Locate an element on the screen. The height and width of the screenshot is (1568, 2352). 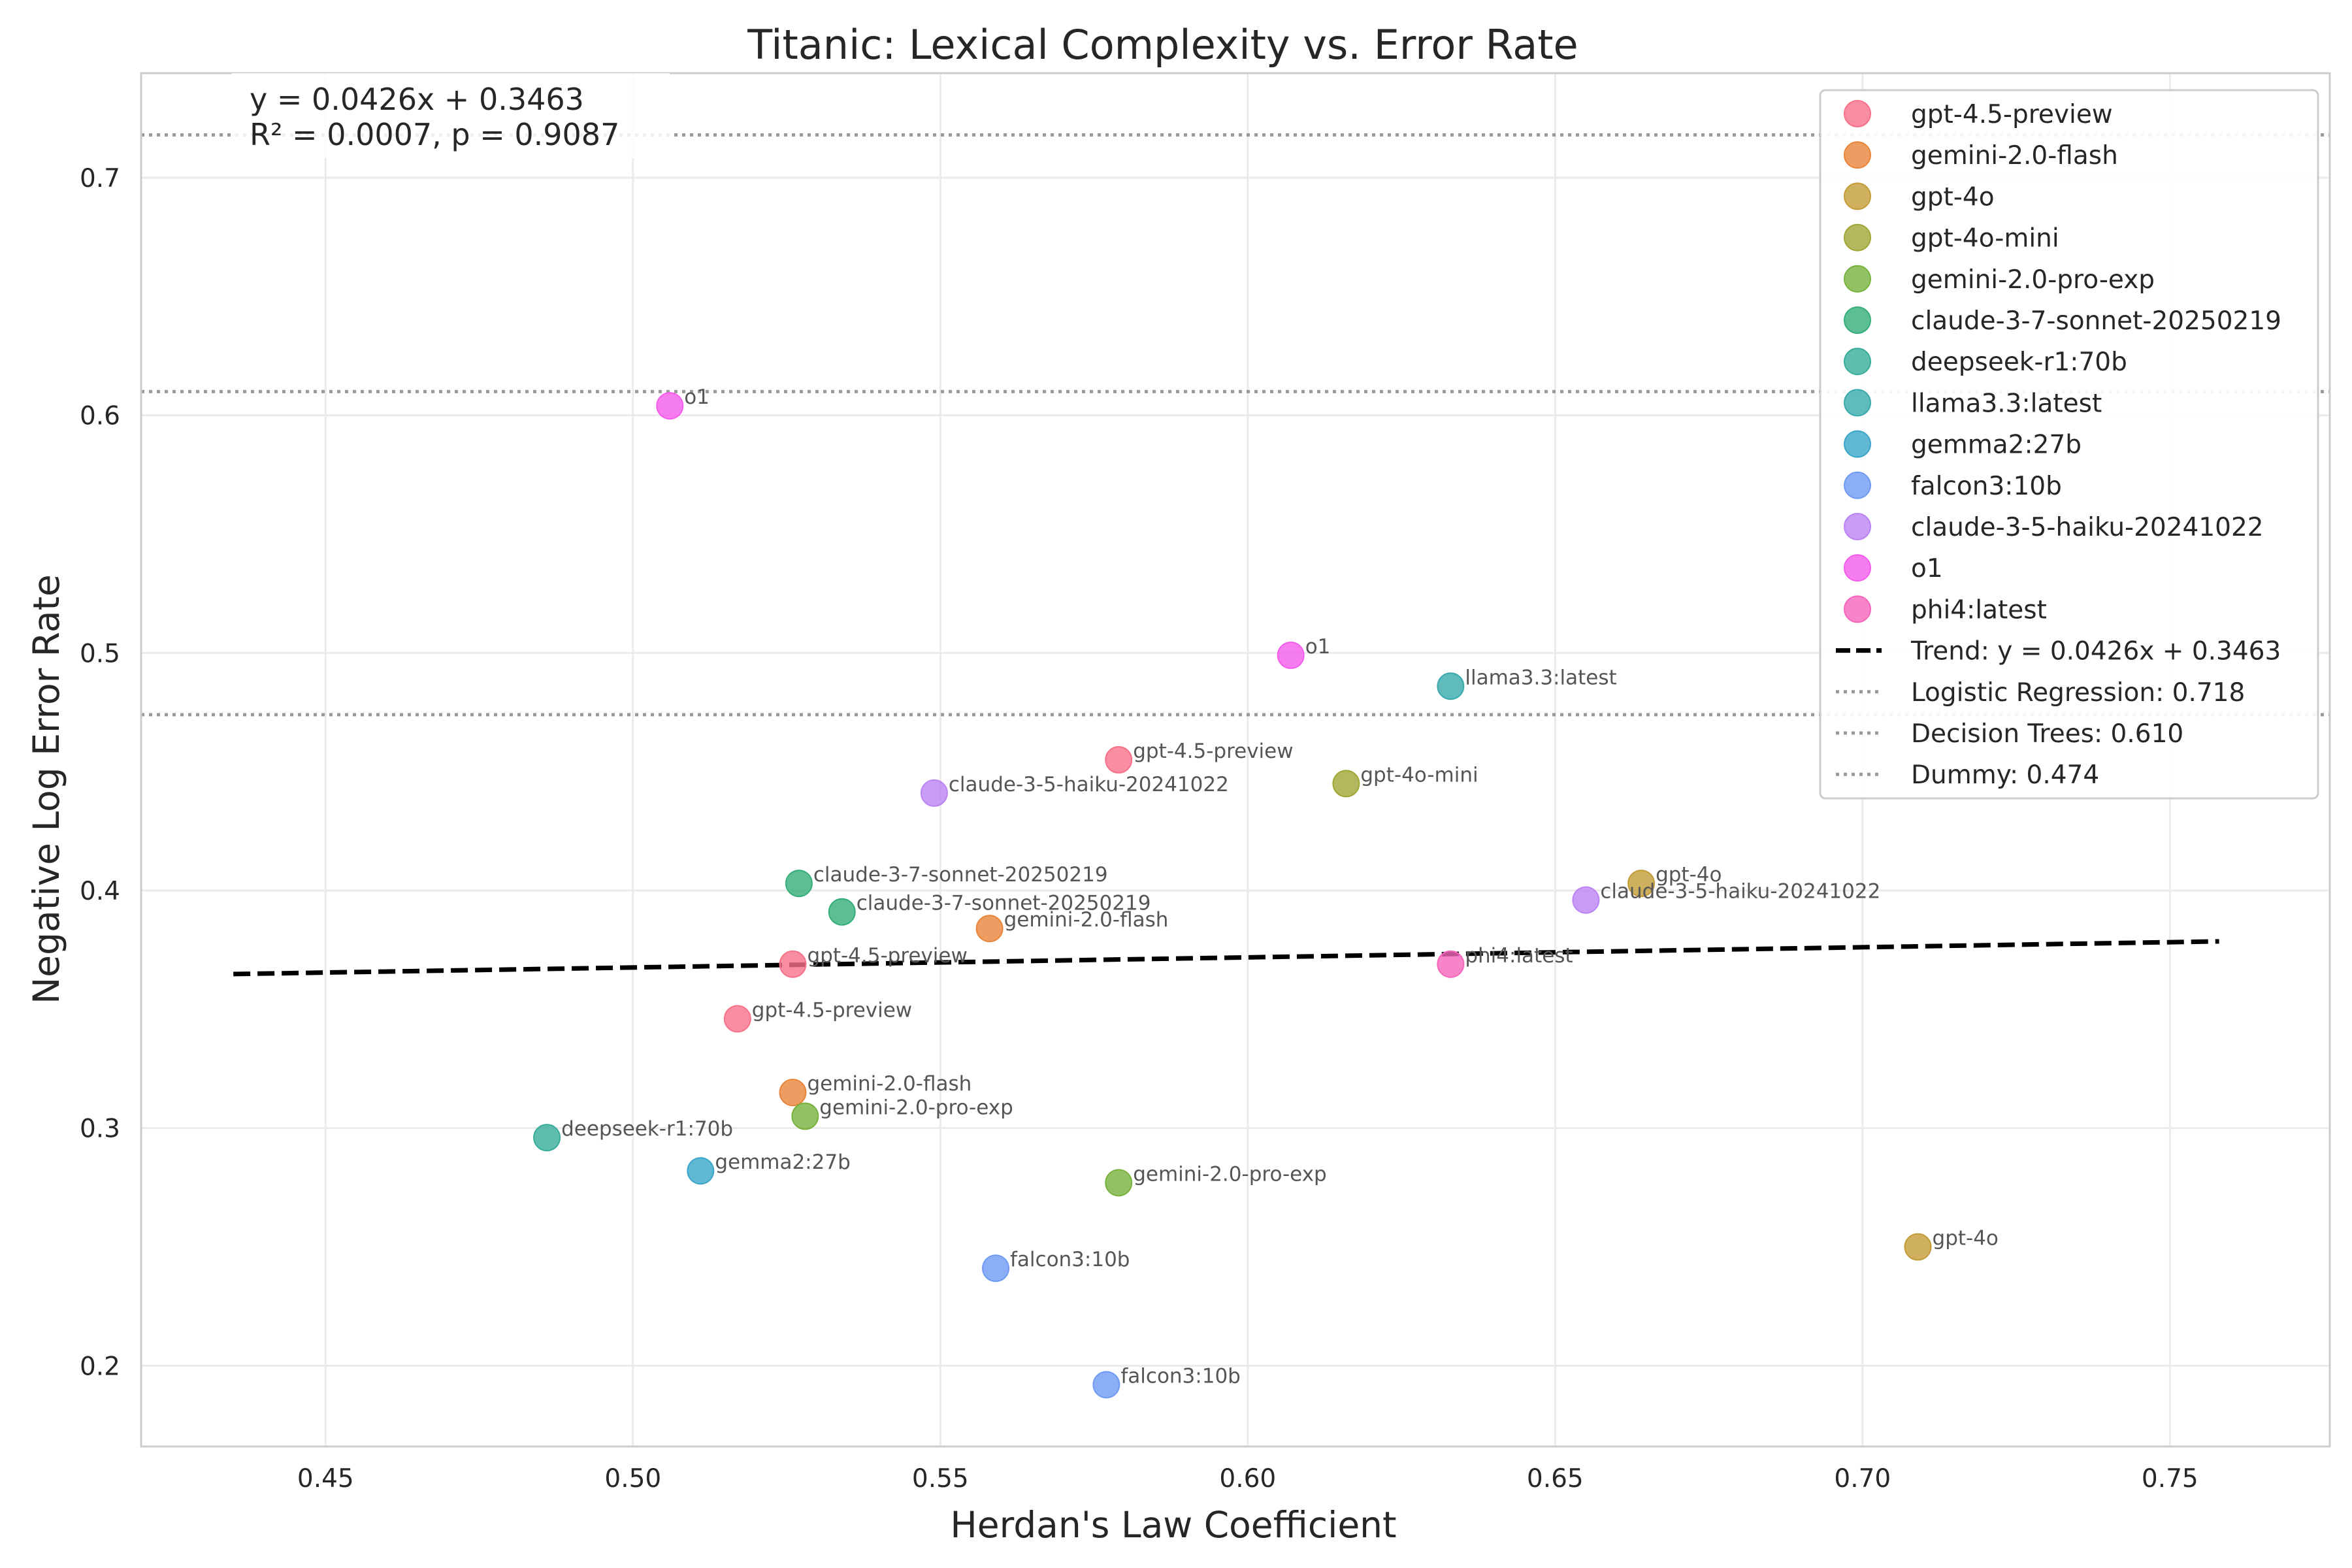
x-axis-ticks: 0.45 0.50 0.55 0.60 0.65 0.70 0.75 is located at coordinates (1247, 1479).